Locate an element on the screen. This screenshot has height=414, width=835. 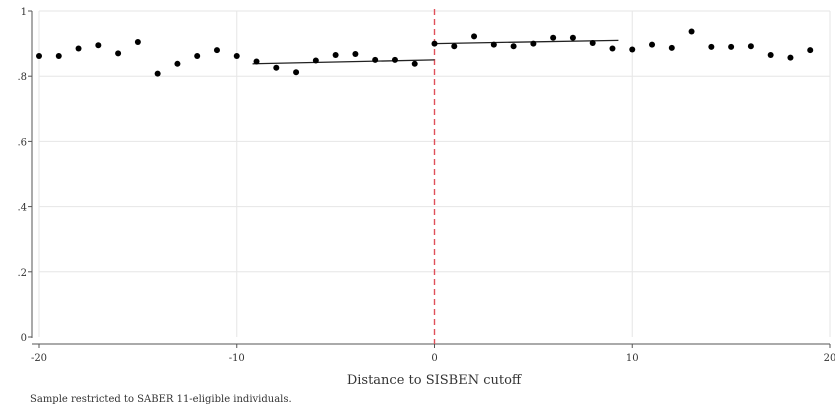
y-tick-label: .8 is located at coordinates (22, 77).